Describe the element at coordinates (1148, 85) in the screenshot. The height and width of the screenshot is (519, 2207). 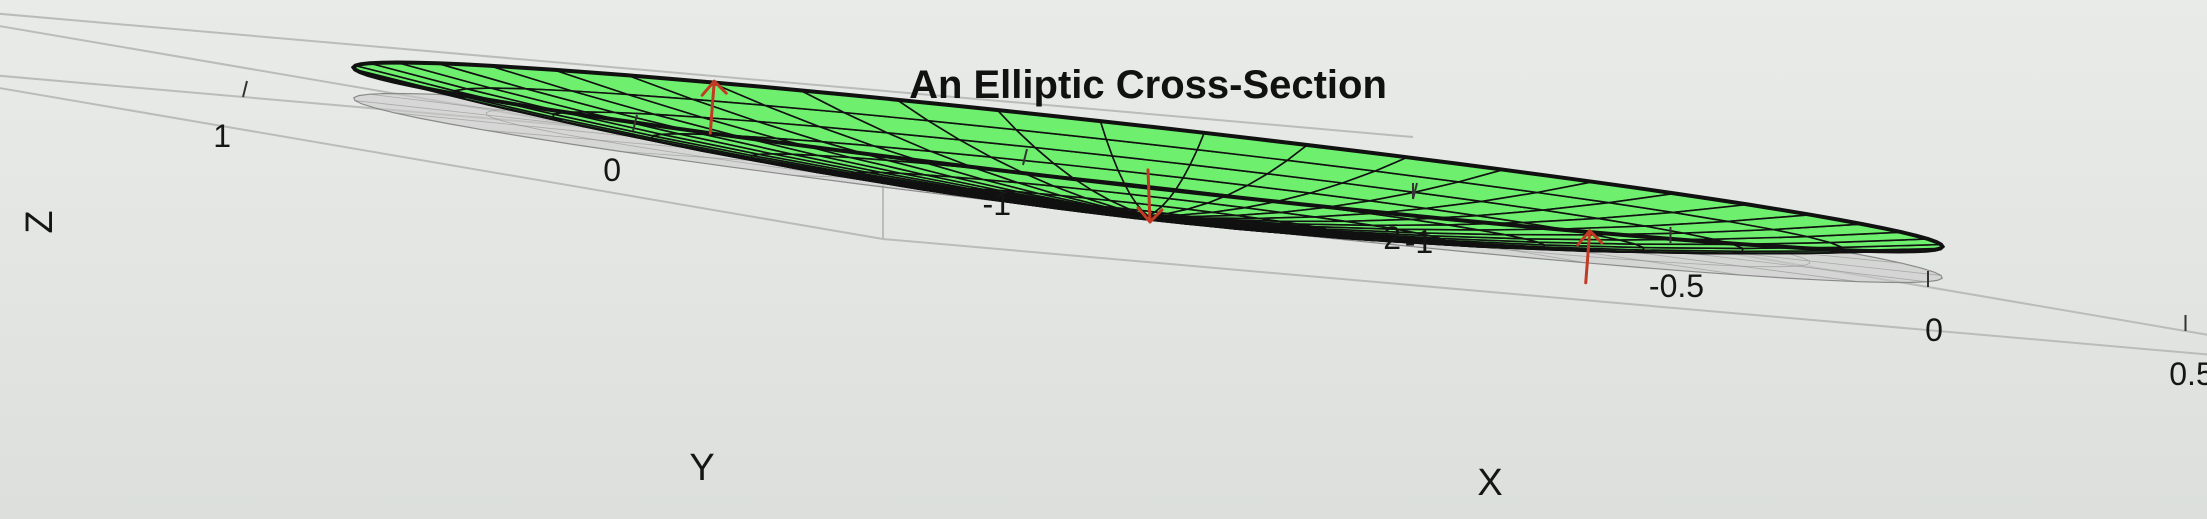
I see `chart-title: An Elliptic Cross-Section` at that location.